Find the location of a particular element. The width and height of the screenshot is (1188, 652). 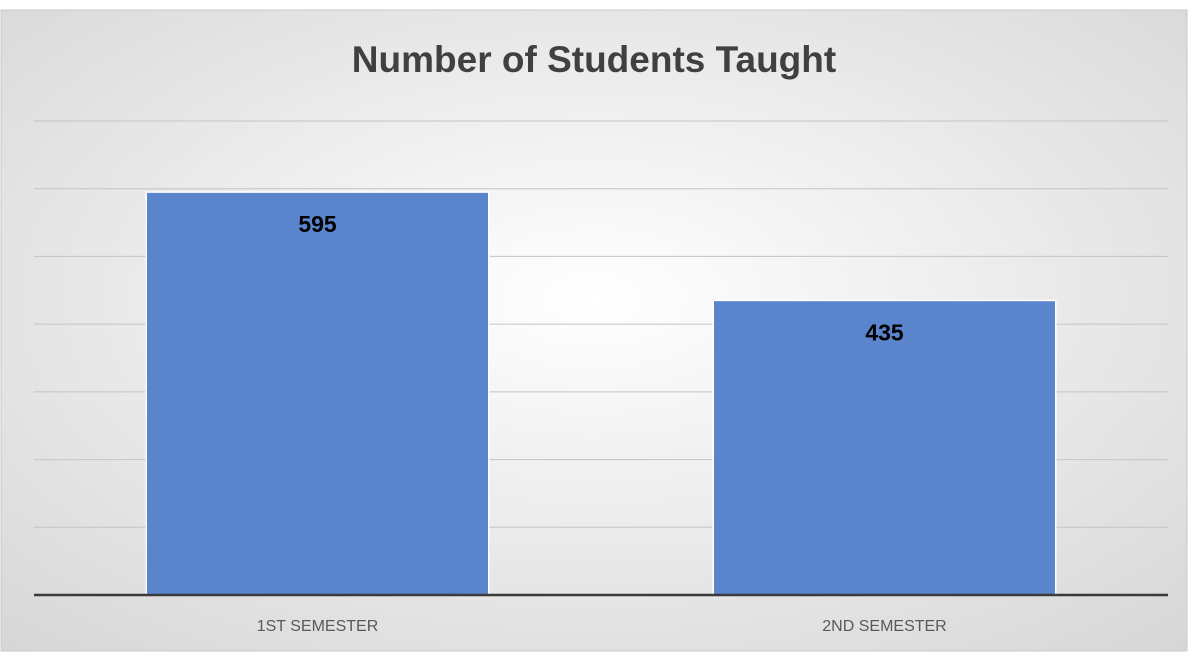

x-tick-label: 2ND SEMESTER is located at coordinates (884, 626).